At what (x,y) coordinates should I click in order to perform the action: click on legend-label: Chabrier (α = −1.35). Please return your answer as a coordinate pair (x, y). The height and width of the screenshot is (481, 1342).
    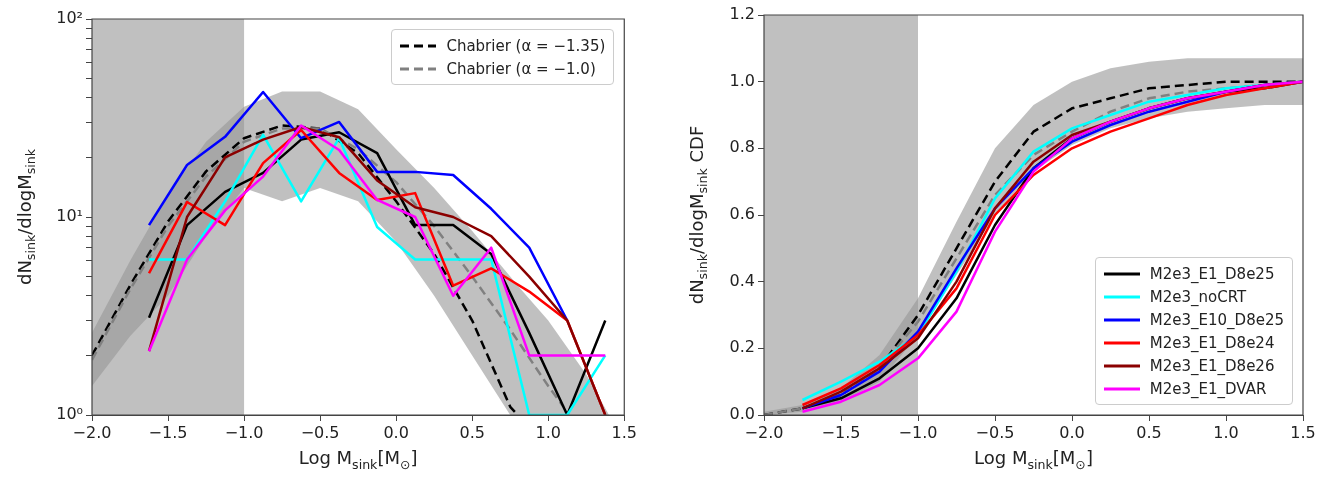
    Looking at the image, I should click on (526, 45).